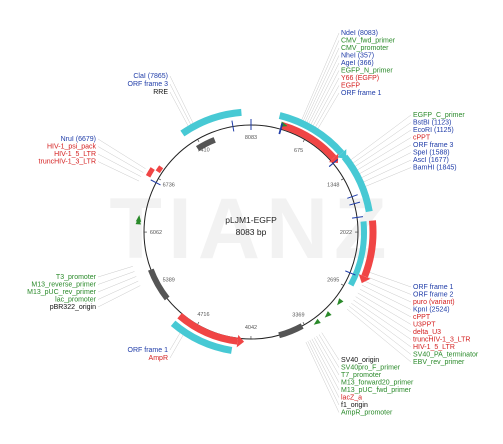 This screenshot has width=503, height=444. Describe the element at coordinates (250, 229) in the screenshot. I see `watermark: TIANZ` at that location.